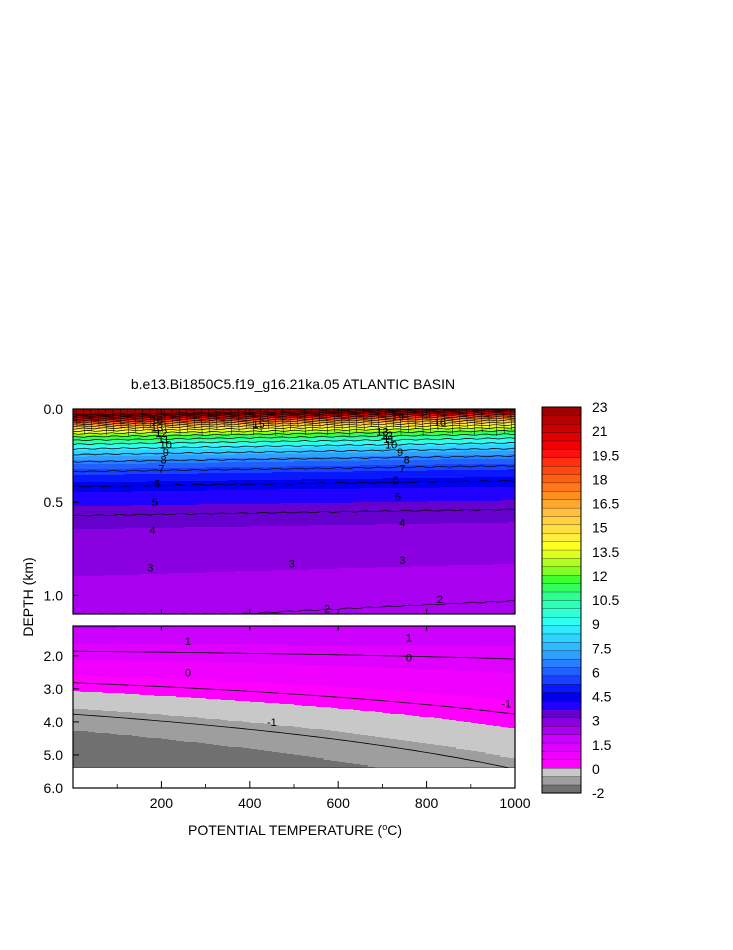 This screenshot has height=950, width=733. Describe the element at coordinates (294, 697) in the screenshot. I see `lower-panel-fill` at that location.